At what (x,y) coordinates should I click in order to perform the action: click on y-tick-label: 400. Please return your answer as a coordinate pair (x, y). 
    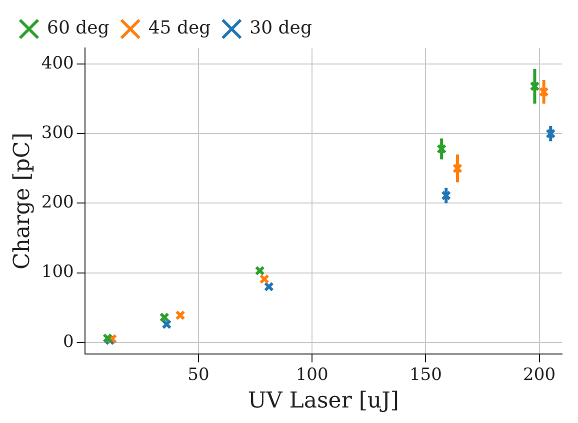
    Looking at the image, I should click on (57, 63).